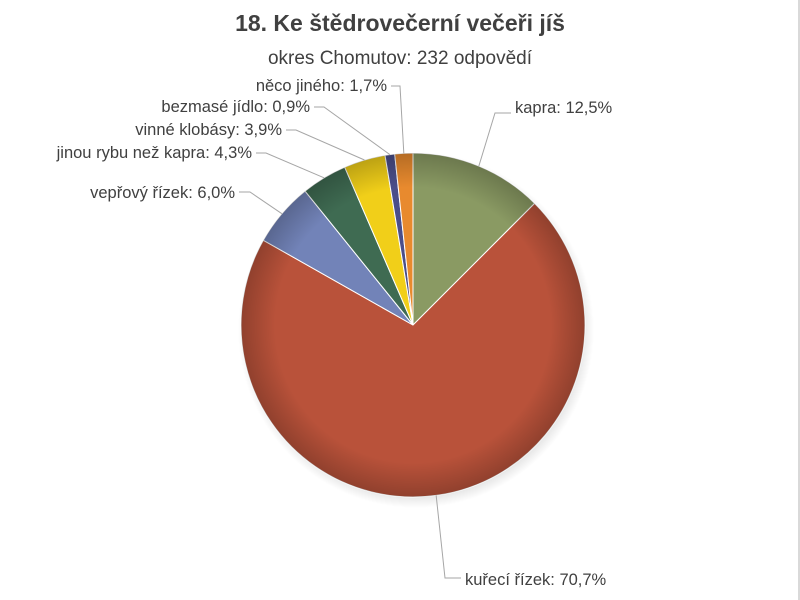  Describe the element at coordinates (536, 580) in the screenshot. I see `slice-label: kuřecí řízek: 70,7%` at that location.